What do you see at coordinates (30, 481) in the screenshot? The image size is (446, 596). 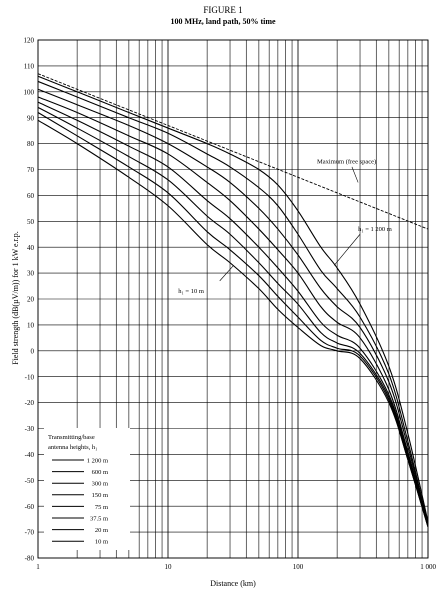 I see `y-tick-label: -50` at bounding box center [30, 481].